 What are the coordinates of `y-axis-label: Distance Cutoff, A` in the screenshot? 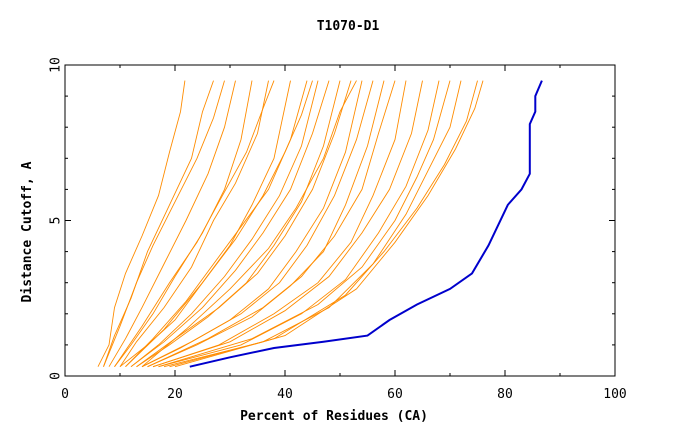 It's located at (27, 231).